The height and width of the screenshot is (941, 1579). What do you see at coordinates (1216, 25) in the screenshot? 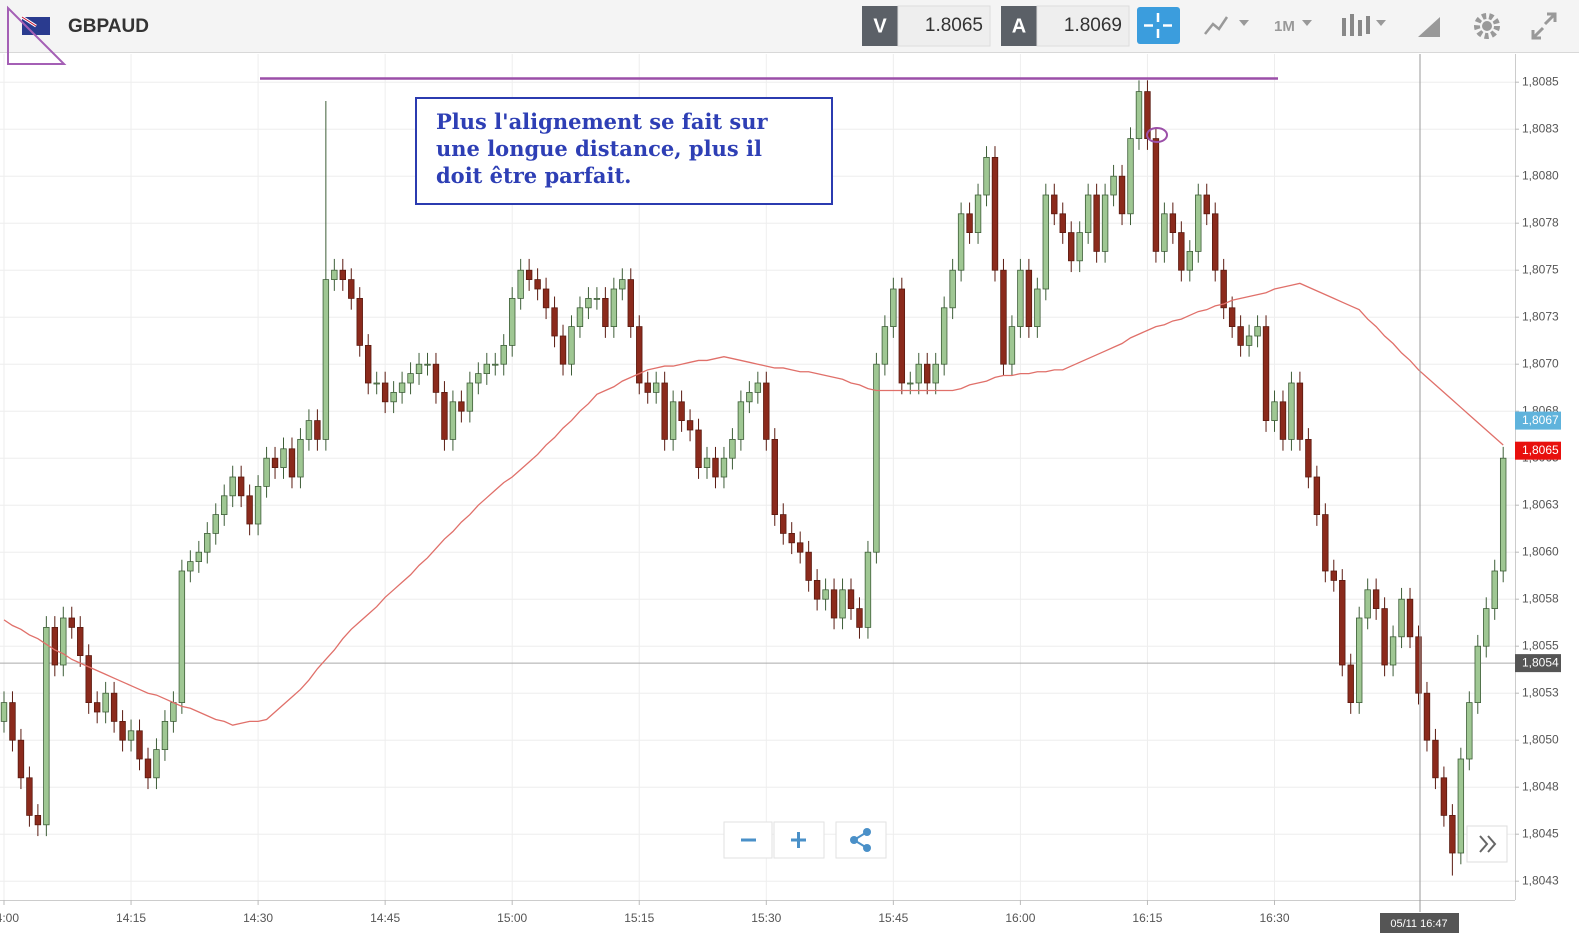
I see `chart-type-icon` at bounding box center [1216, 25].